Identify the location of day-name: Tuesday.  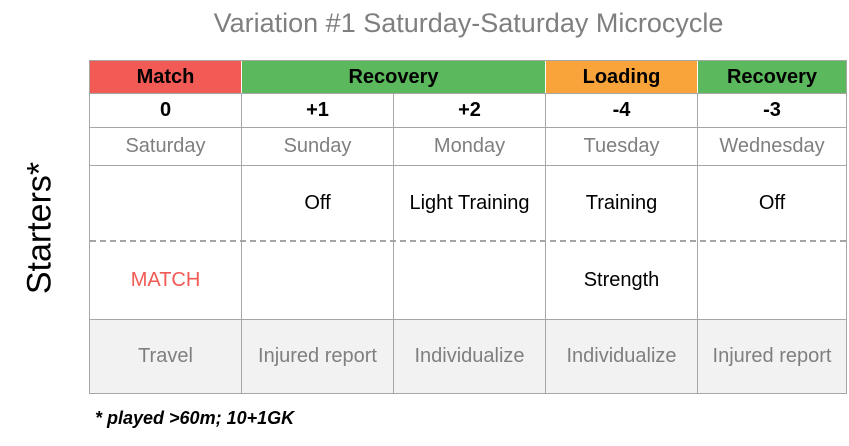
(622, 146).